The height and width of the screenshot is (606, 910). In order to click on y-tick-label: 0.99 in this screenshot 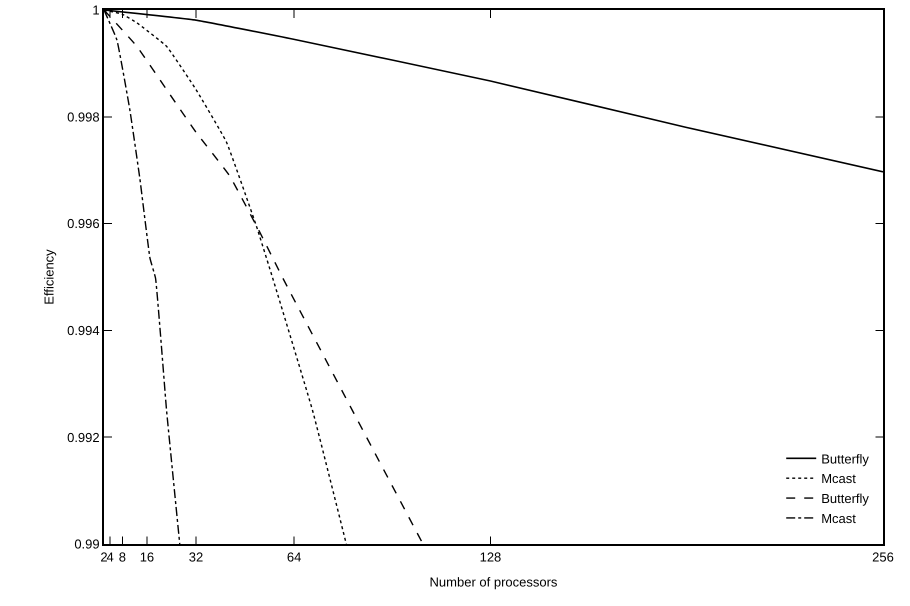, I will do `click(87, 544)`.